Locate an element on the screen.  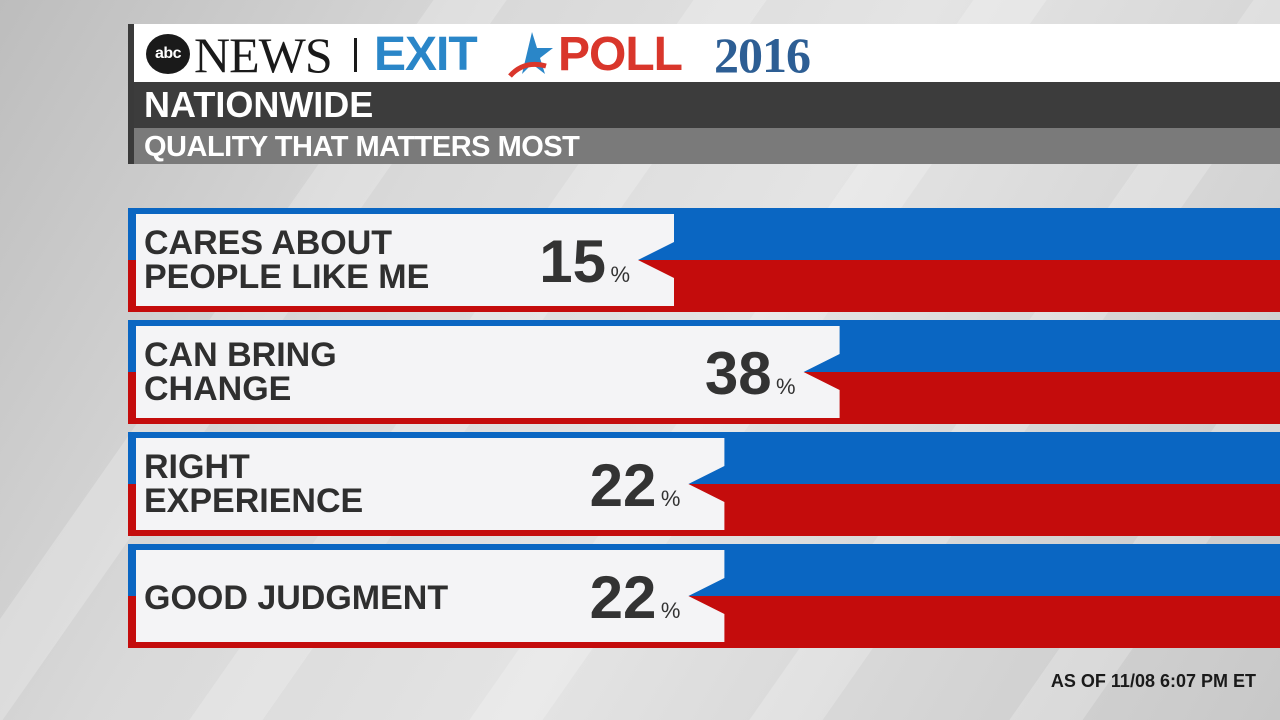
page-subtitle: QUALITY THAT MATTERS MOST is located at coordinates (362, 147).